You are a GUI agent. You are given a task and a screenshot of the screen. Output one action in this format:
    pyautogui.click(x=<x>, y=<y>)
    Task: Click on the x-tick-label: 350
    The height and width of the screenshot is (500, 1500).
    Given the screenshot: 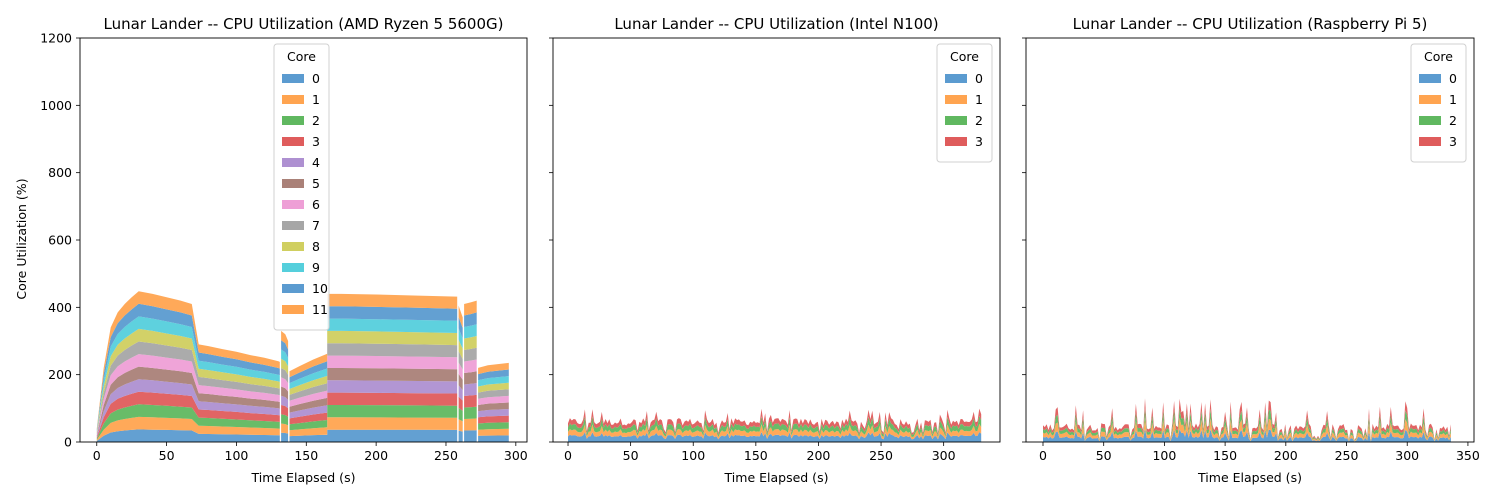 What is the action you would take?
    pyautogui.click(x=1468, y=455)
    